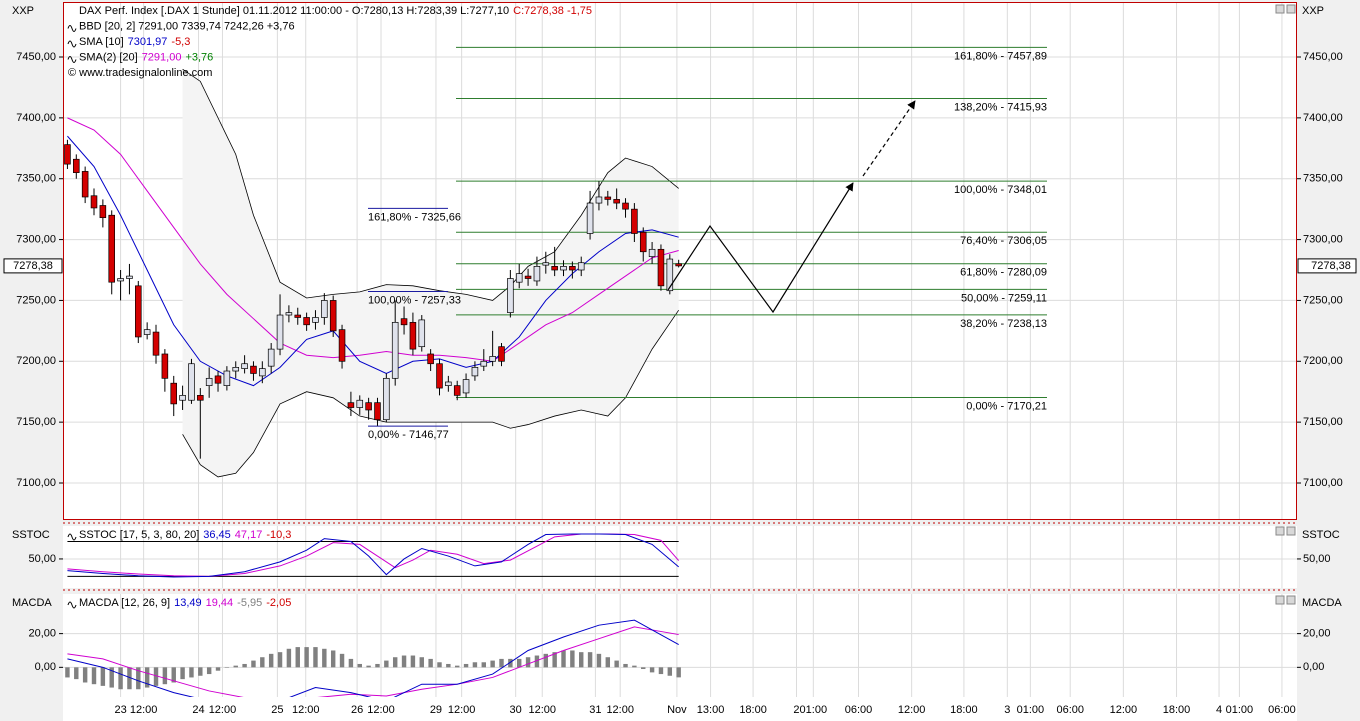 The width and height of the screenshot is (1360, 721). What do you see at coordinates (677, 710) in the screenshot?
I see `x-tick-label: Nov` at bounding box center [677, 710].